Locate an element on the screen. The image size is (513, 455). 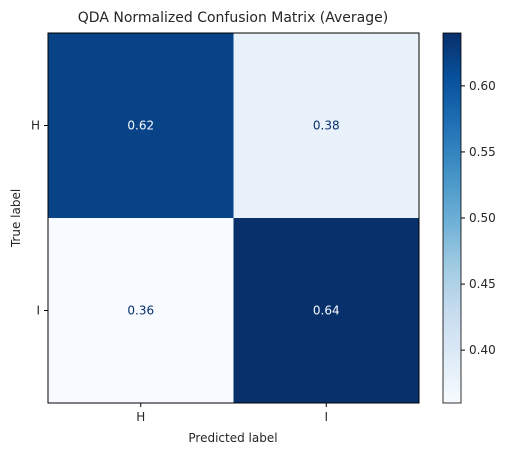
colorbar-tick-label: 0.50 is located at coordinates (482, 218).